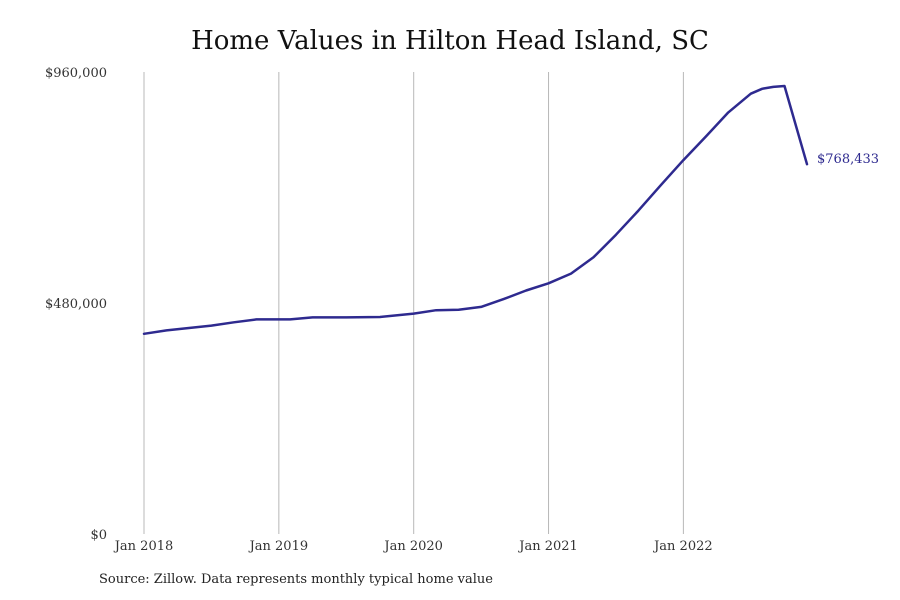 The image size is (900, 600). I want to click on x-tick-label: Jan 2022, so click(682, 546).